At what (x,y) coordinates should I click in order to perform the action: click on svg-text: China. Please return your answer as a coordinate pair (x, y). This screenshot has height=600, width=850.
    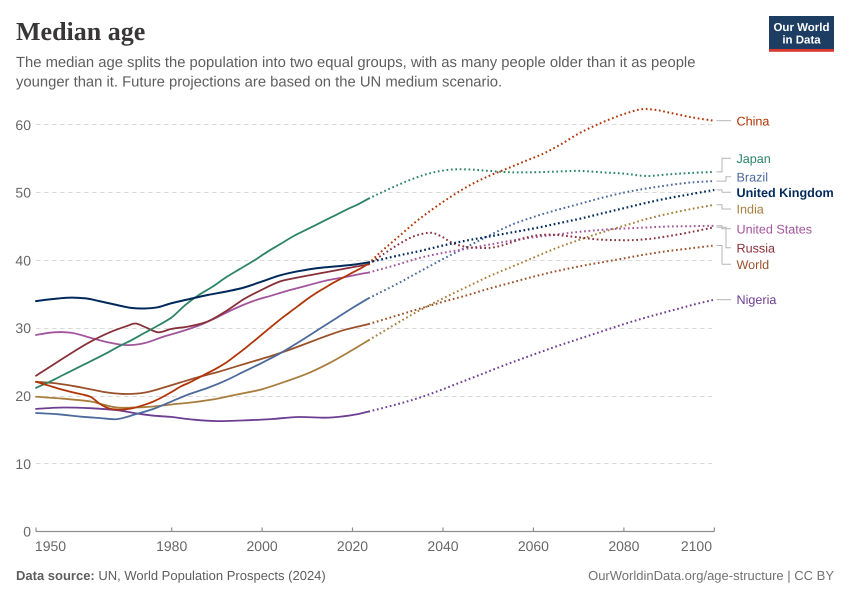
    Looking at the image, I should click on (753, 121).